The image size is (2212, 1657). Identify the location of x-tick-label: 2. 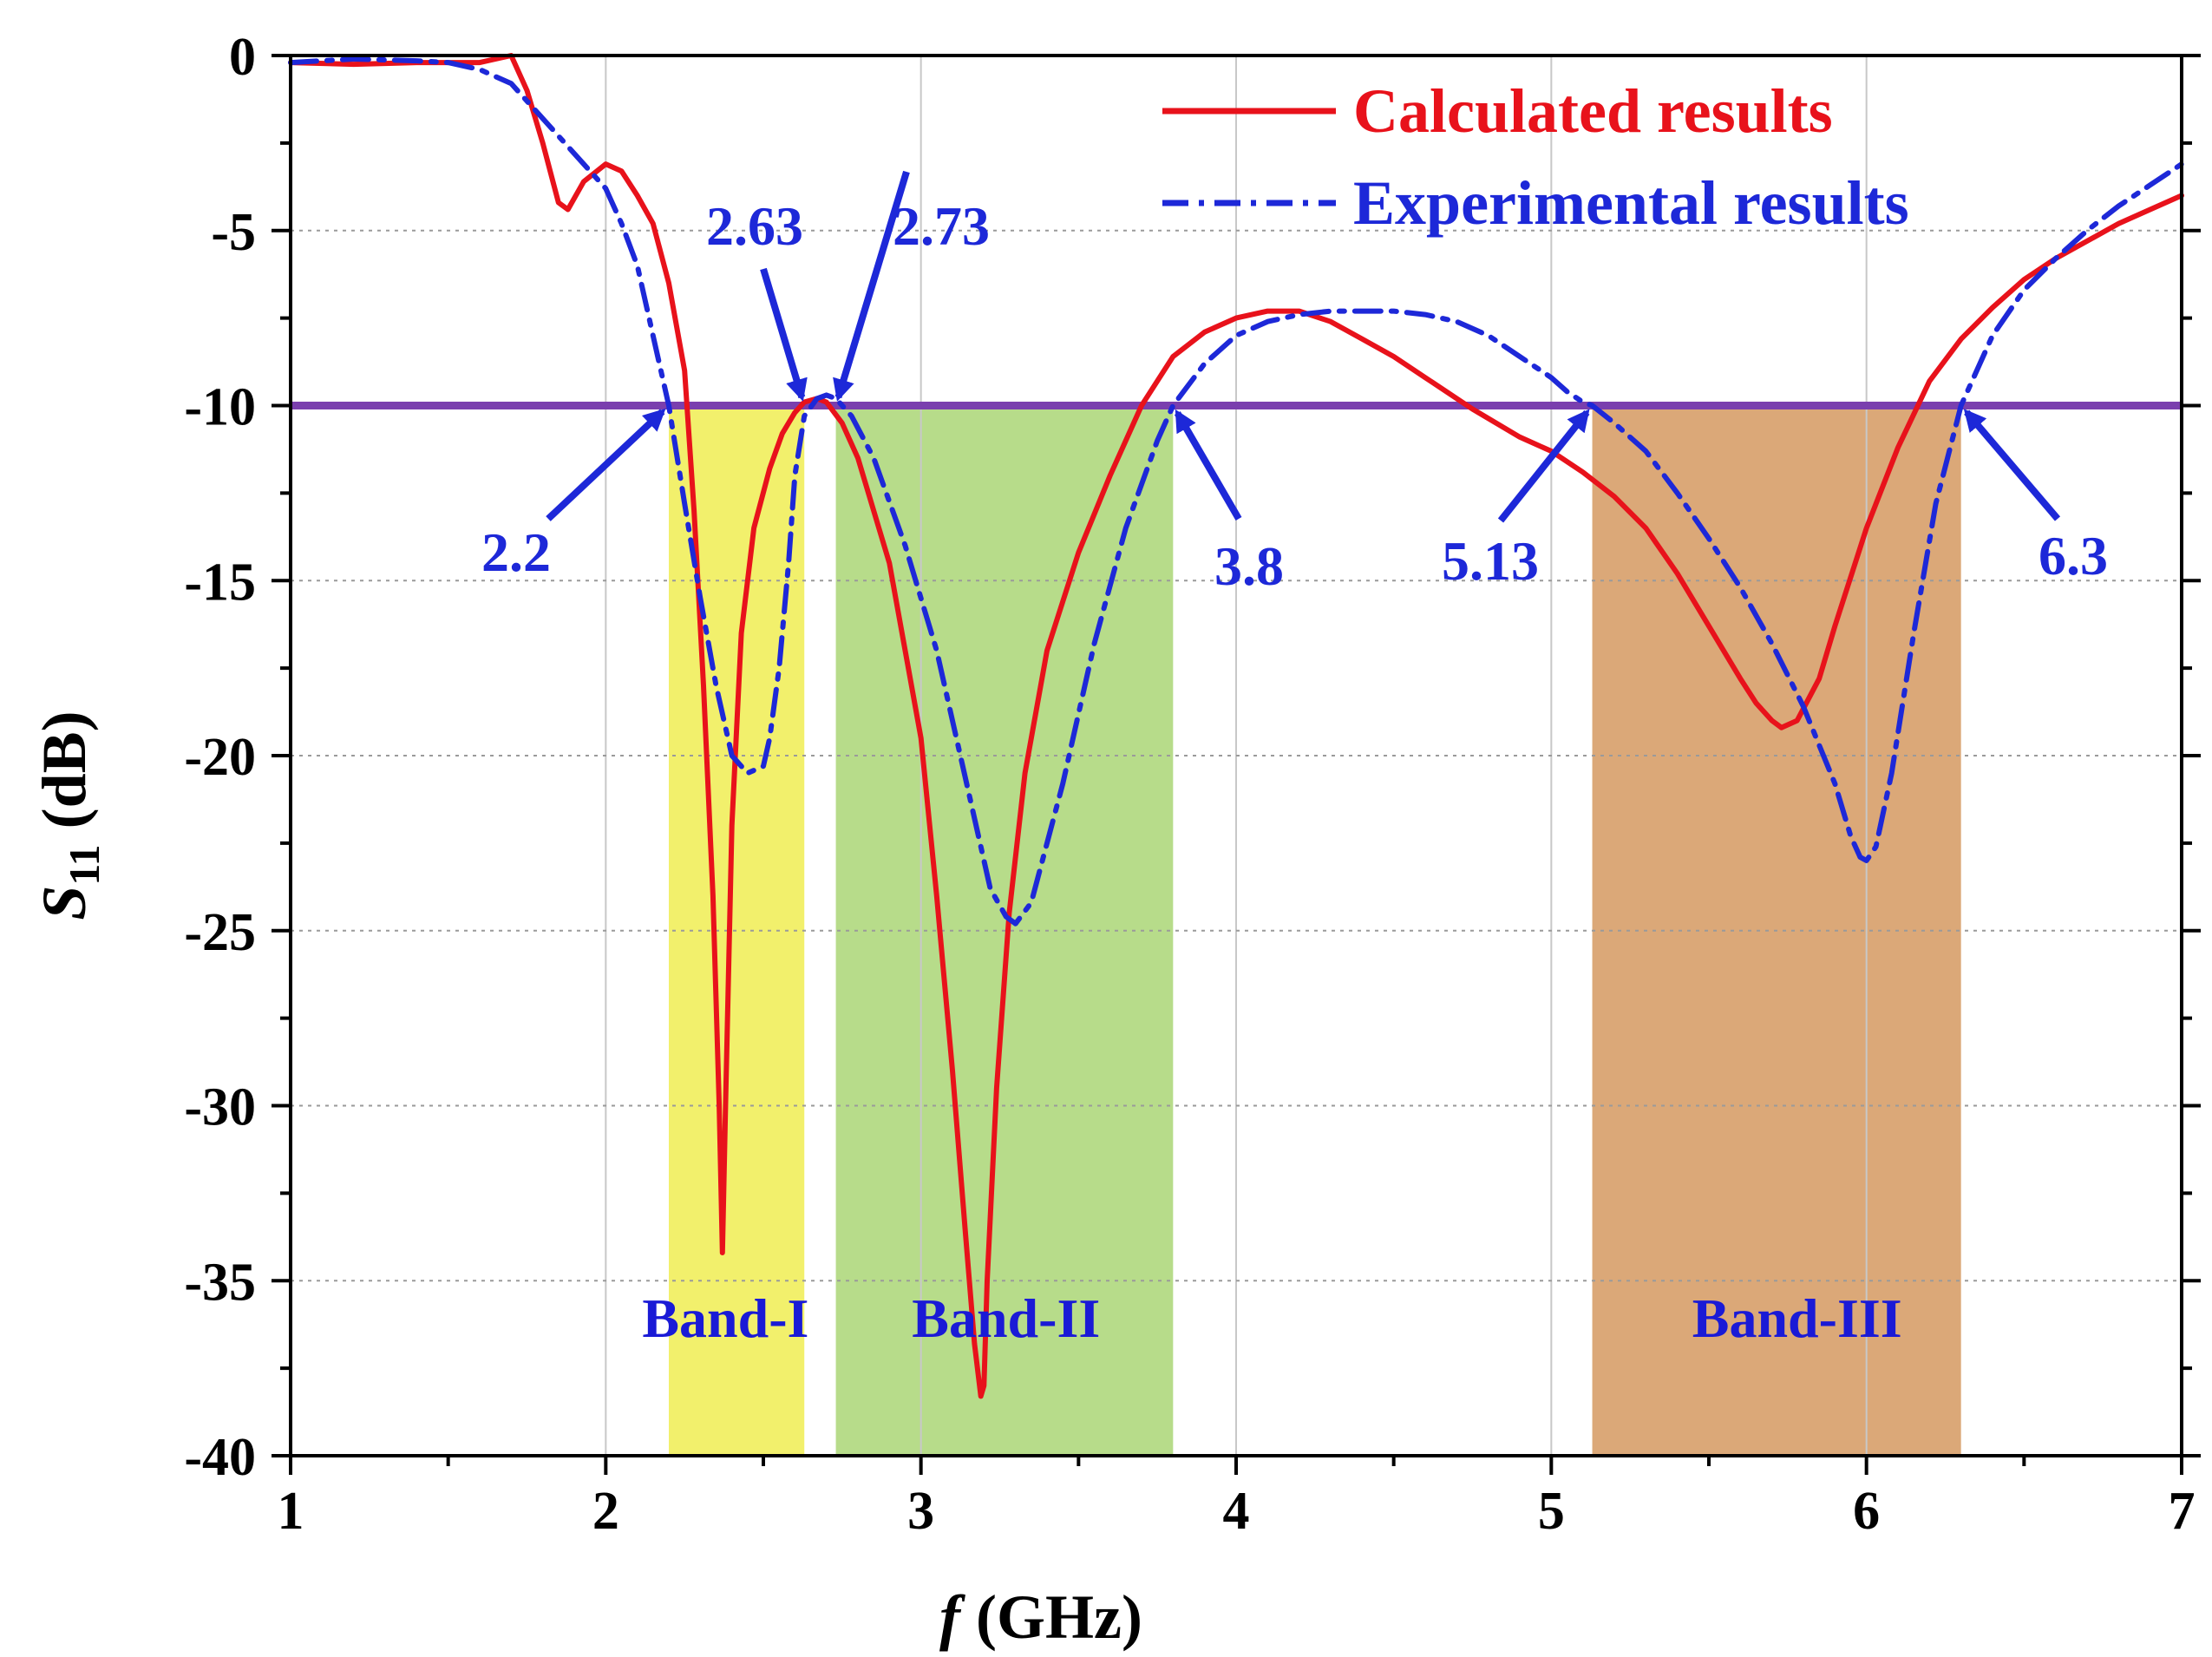
(605, 1511).